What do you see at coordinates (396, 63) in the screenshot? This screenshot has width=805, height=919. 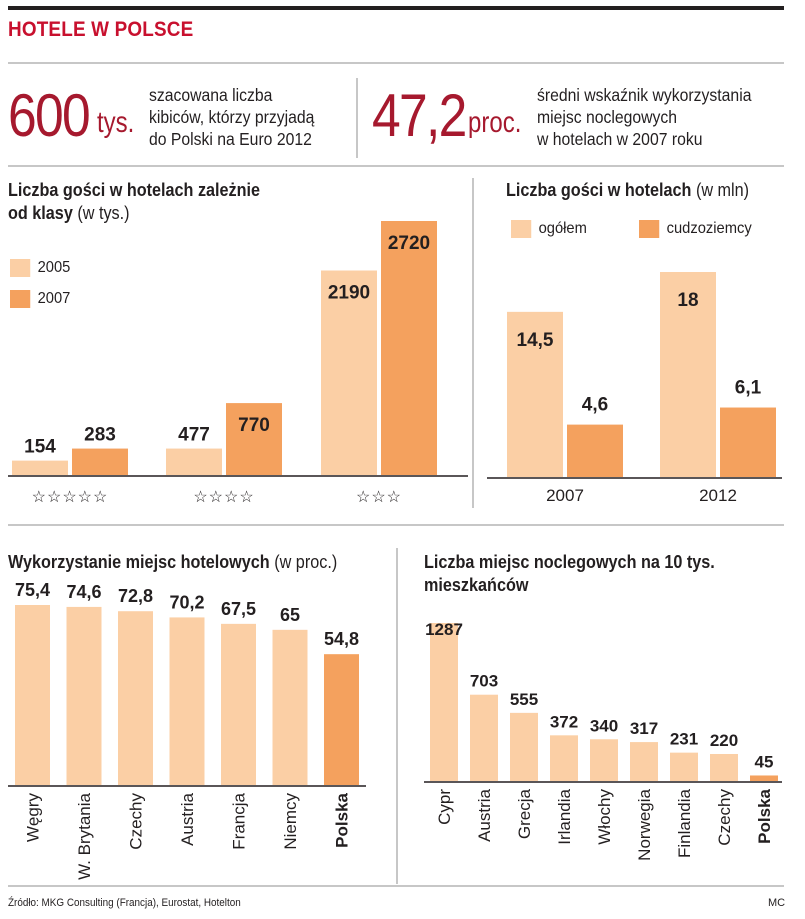 I see `divider-top` at bounding box center [396, 63].